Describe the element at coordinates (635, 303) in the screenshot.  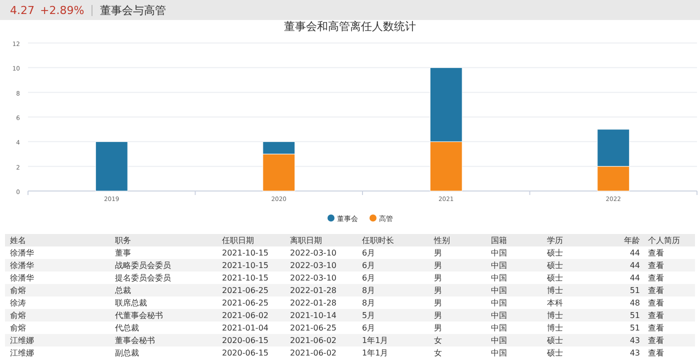
I see `text: 48` at that location.